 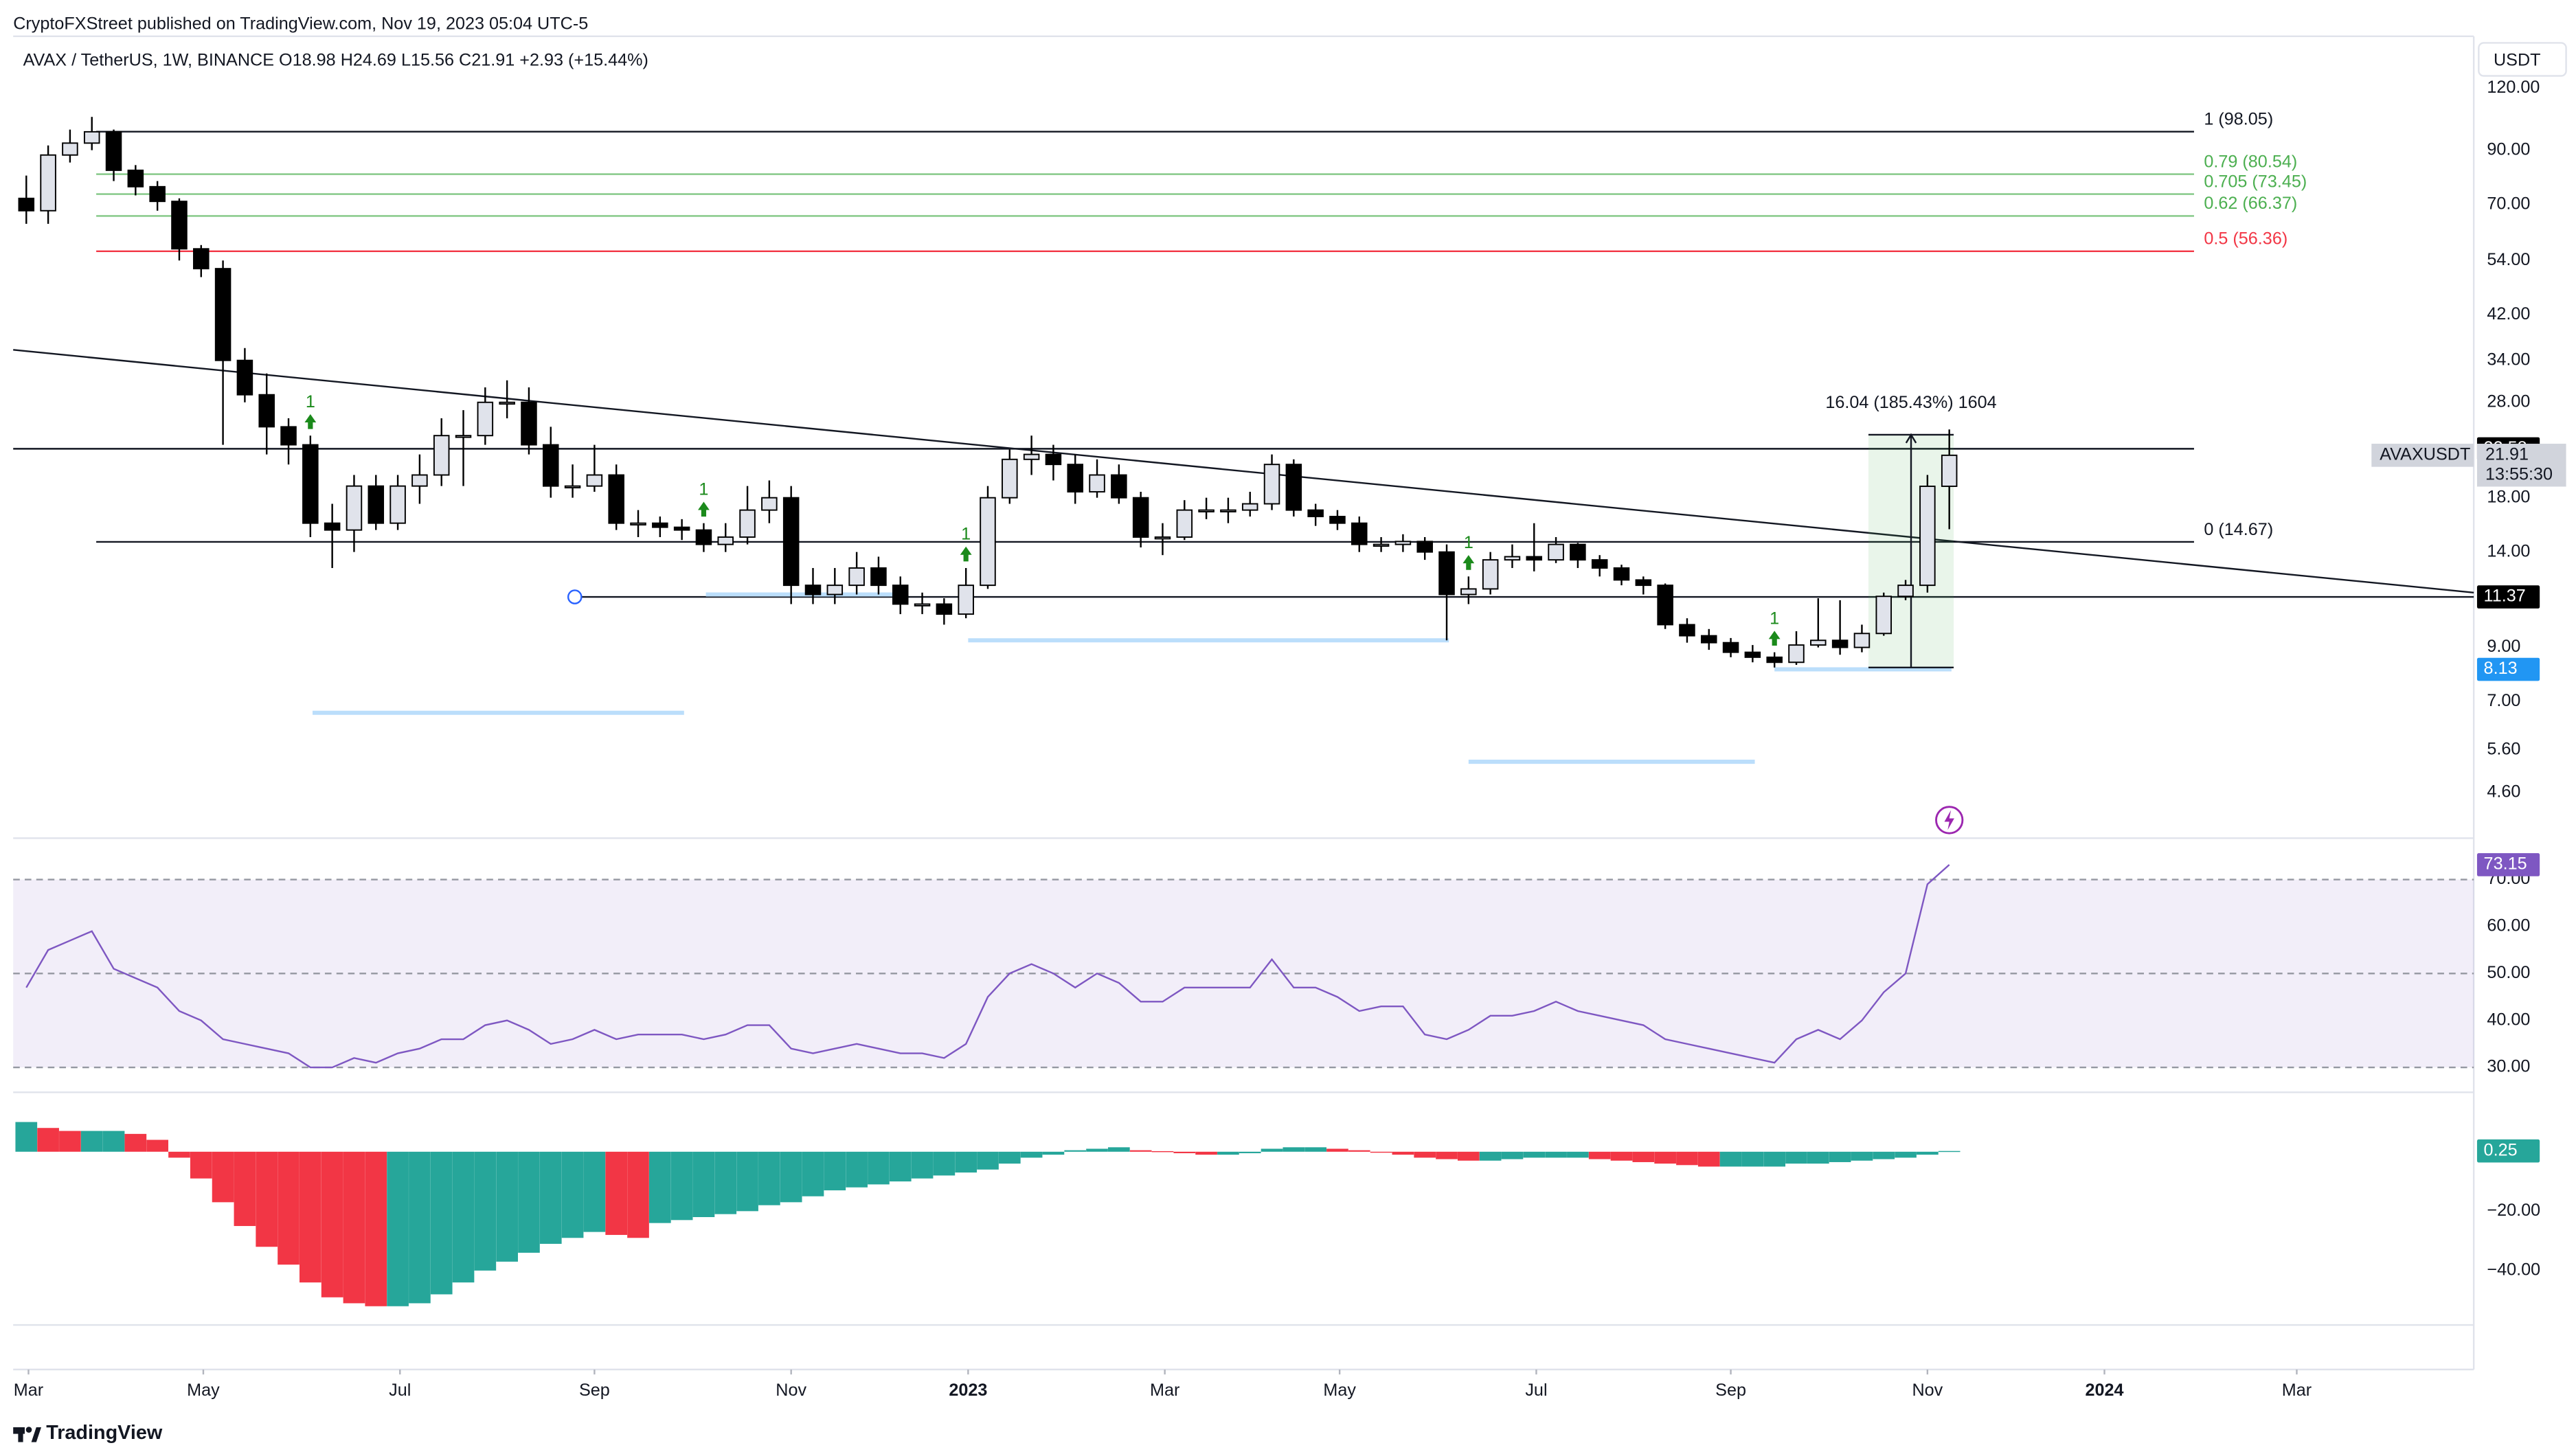 I want to click on y-tick-label: 30.00, so click(x=2508, y=1066).